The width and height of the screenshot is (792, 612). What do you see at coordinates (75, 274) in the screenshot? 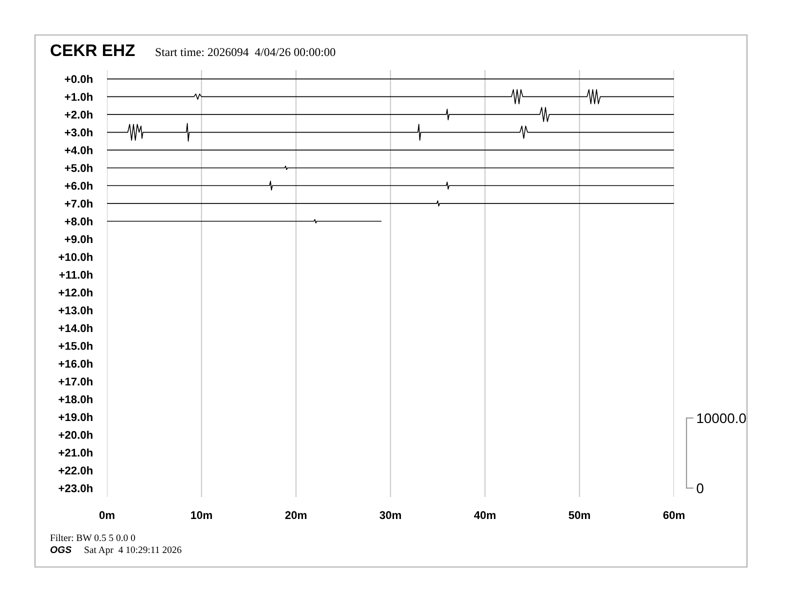
I see `y-tick-label: +11.0h` at bounding box center [75, 274].